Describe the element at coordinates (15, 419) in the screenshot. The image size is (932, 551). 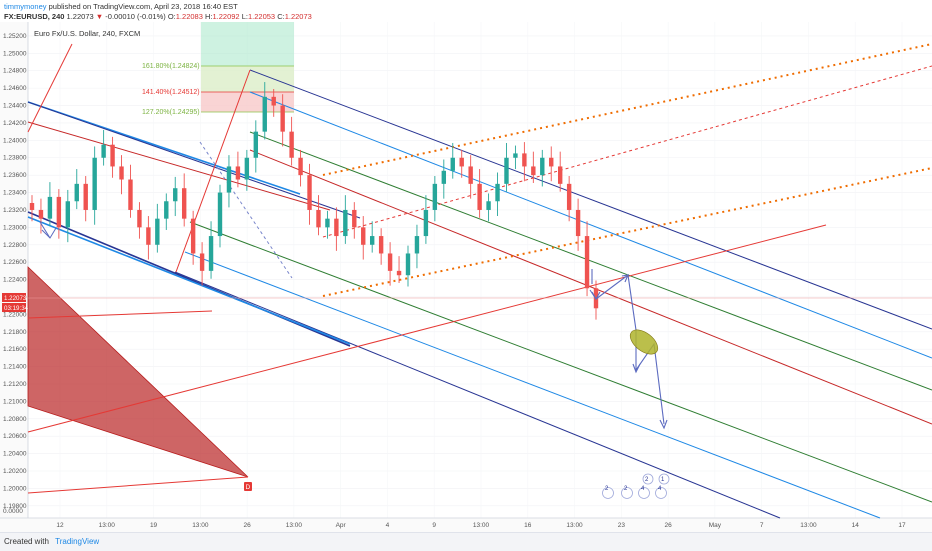
I see `y-tick-label: 1.20800` at that location.